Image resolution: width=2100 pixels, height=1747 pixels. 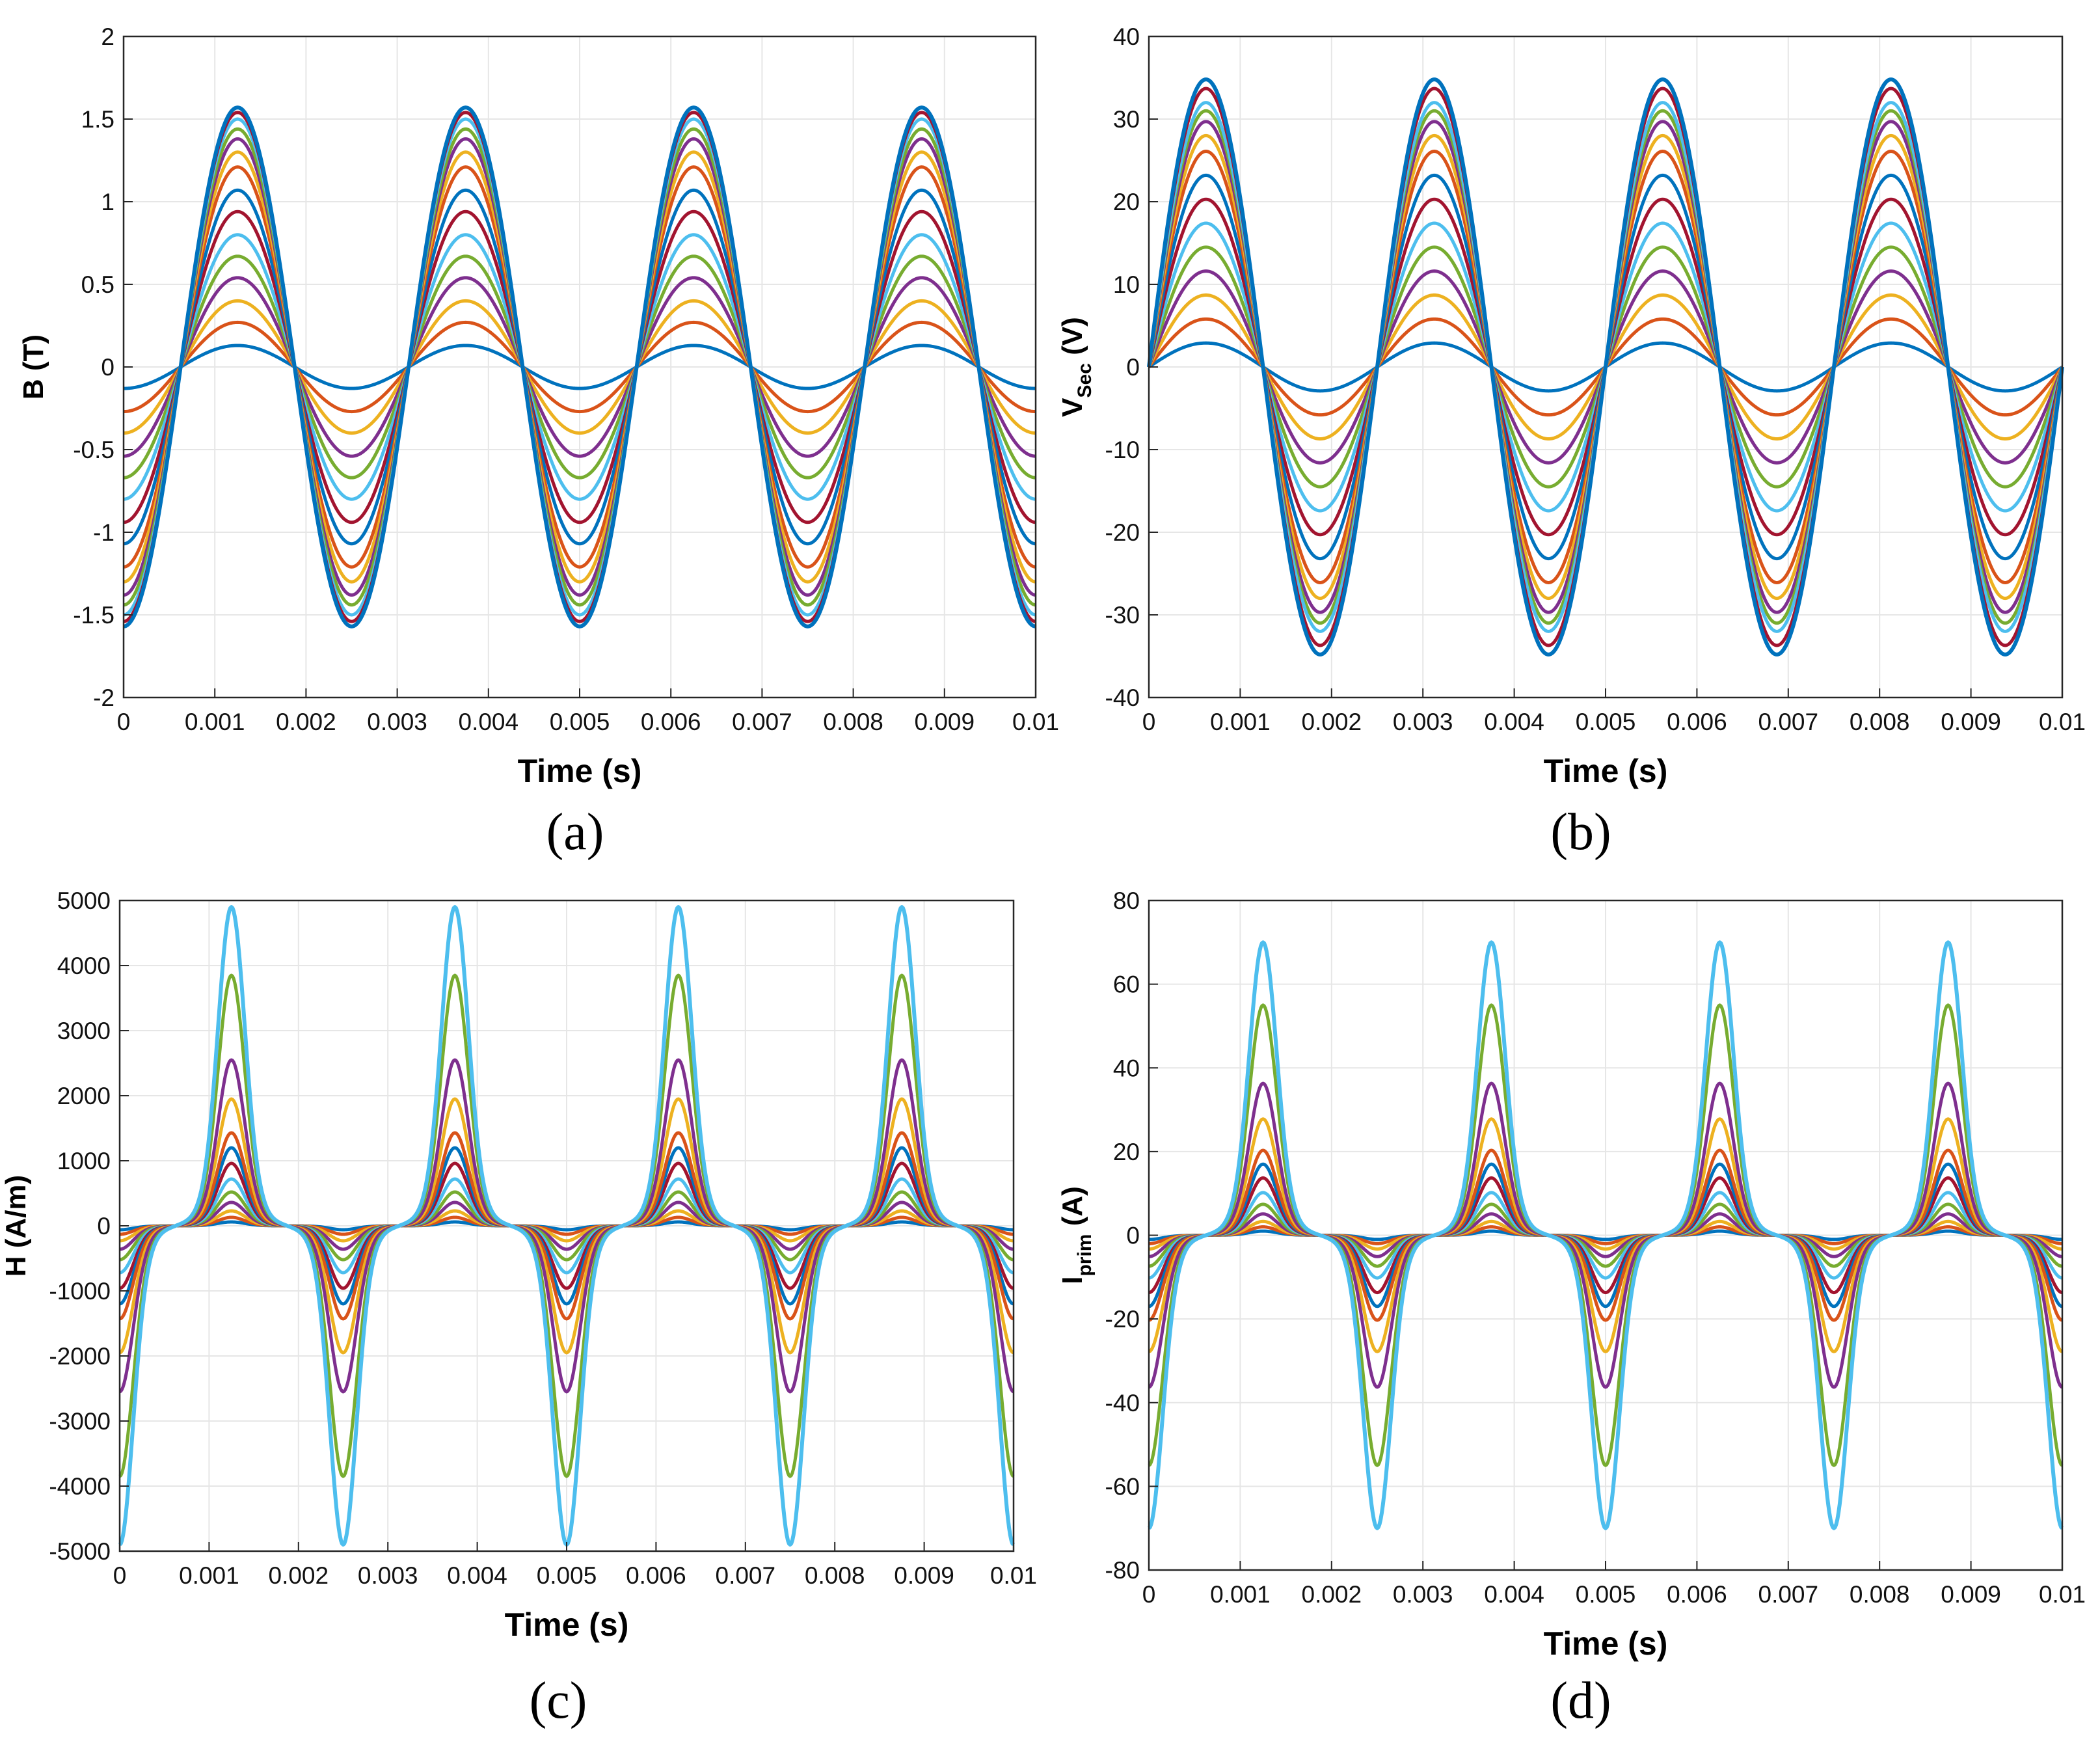 What do you see at coordinates (1126, 1068) in the screenshot?
I see `panel-d-ytick-label-6: 40` at bounding box center [1126, 1068].